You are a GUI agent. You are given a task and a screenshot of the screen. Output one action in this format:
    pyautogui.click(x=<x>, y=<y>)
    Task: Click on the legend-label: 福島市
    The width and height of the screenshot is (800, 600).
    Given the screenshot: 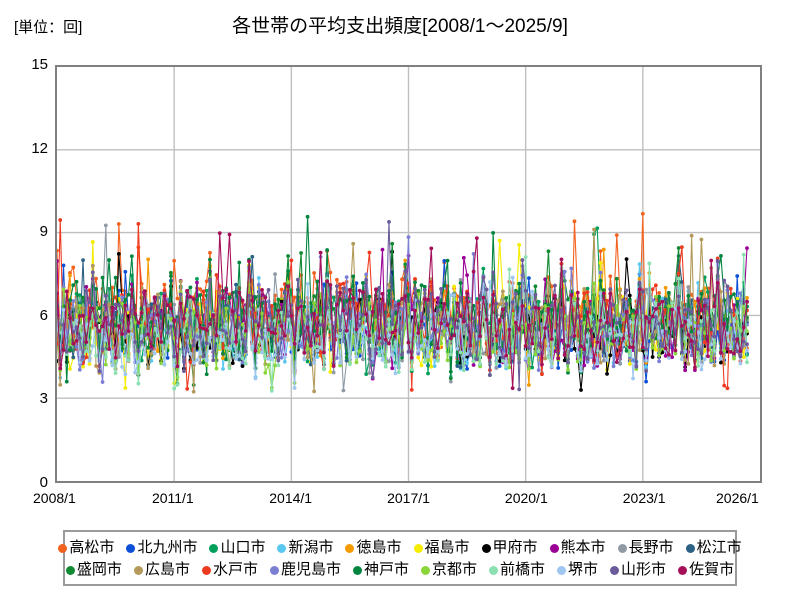 What is the action you would take?
    pyautogui.click(x=447, y=547)
    